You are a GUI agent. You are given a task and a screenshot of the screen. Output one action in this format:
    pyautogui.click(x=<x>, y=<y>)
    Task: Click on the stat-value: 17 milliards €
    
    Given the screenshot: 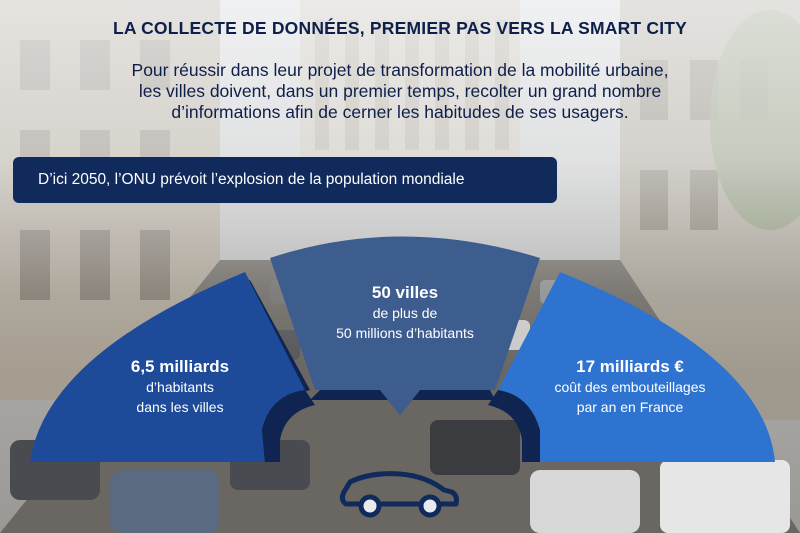 What is the action you would take?
    pyautogui.click(x=630, y=366)
    